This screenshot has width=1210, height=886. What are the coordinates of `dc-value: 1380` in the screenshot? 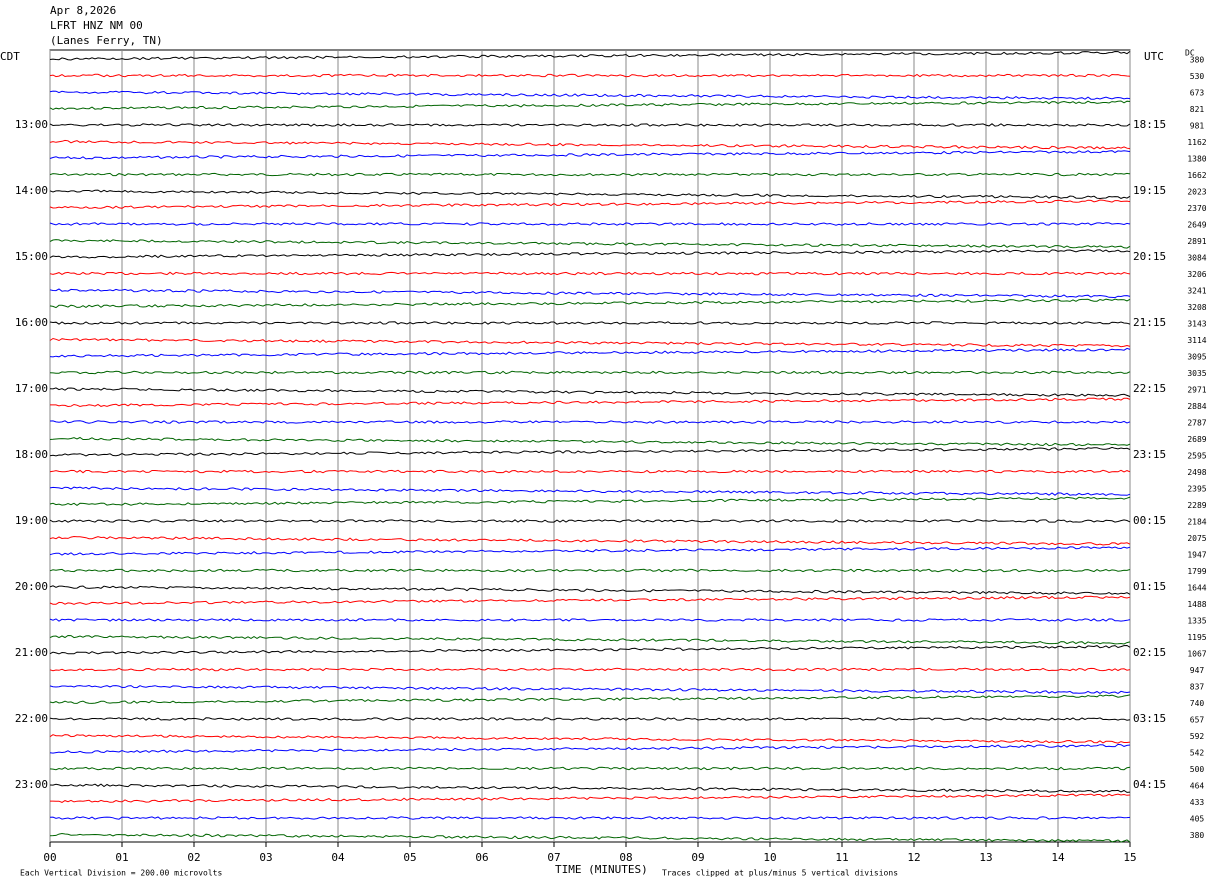 It's located at (1196, 159).